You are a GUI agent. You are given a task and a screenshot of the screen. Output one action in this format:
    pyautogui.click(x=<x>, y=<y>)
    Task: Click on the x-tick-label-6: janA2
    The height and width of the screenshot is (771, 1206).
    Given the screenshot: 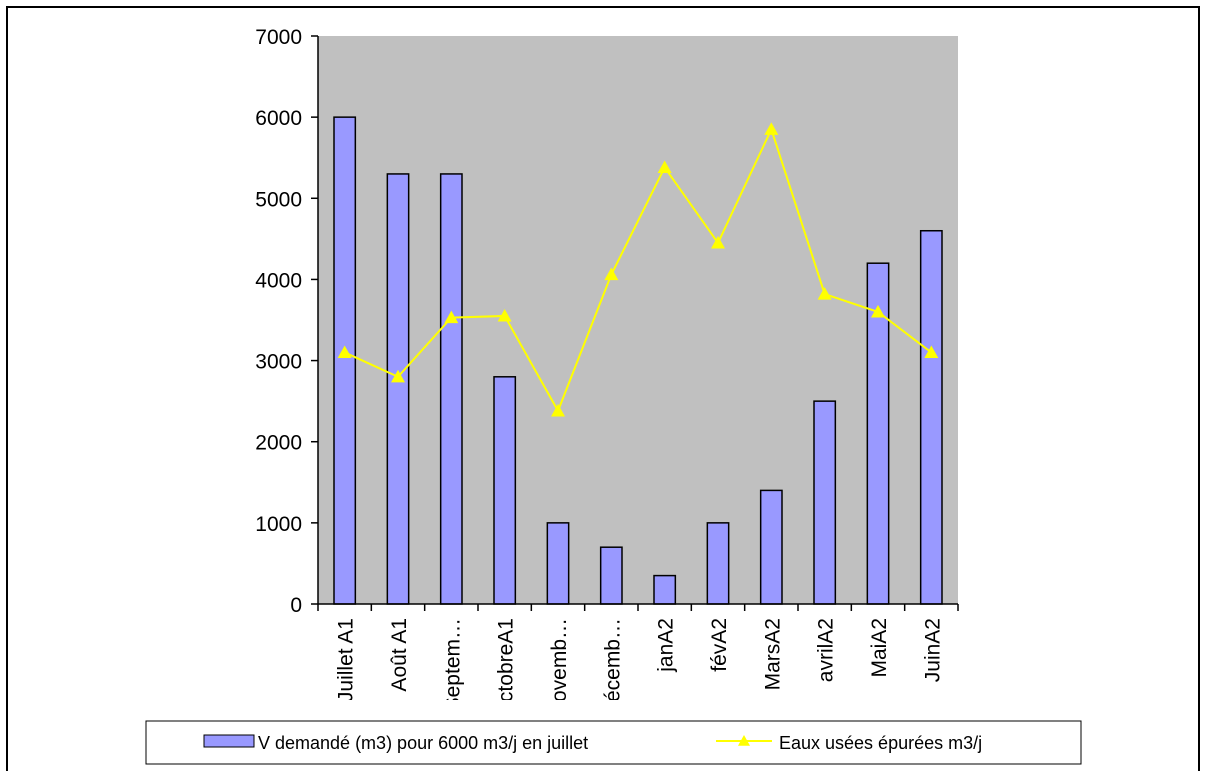 What is the action you would take?
    pyautogui.click(x=666, y=645)
    